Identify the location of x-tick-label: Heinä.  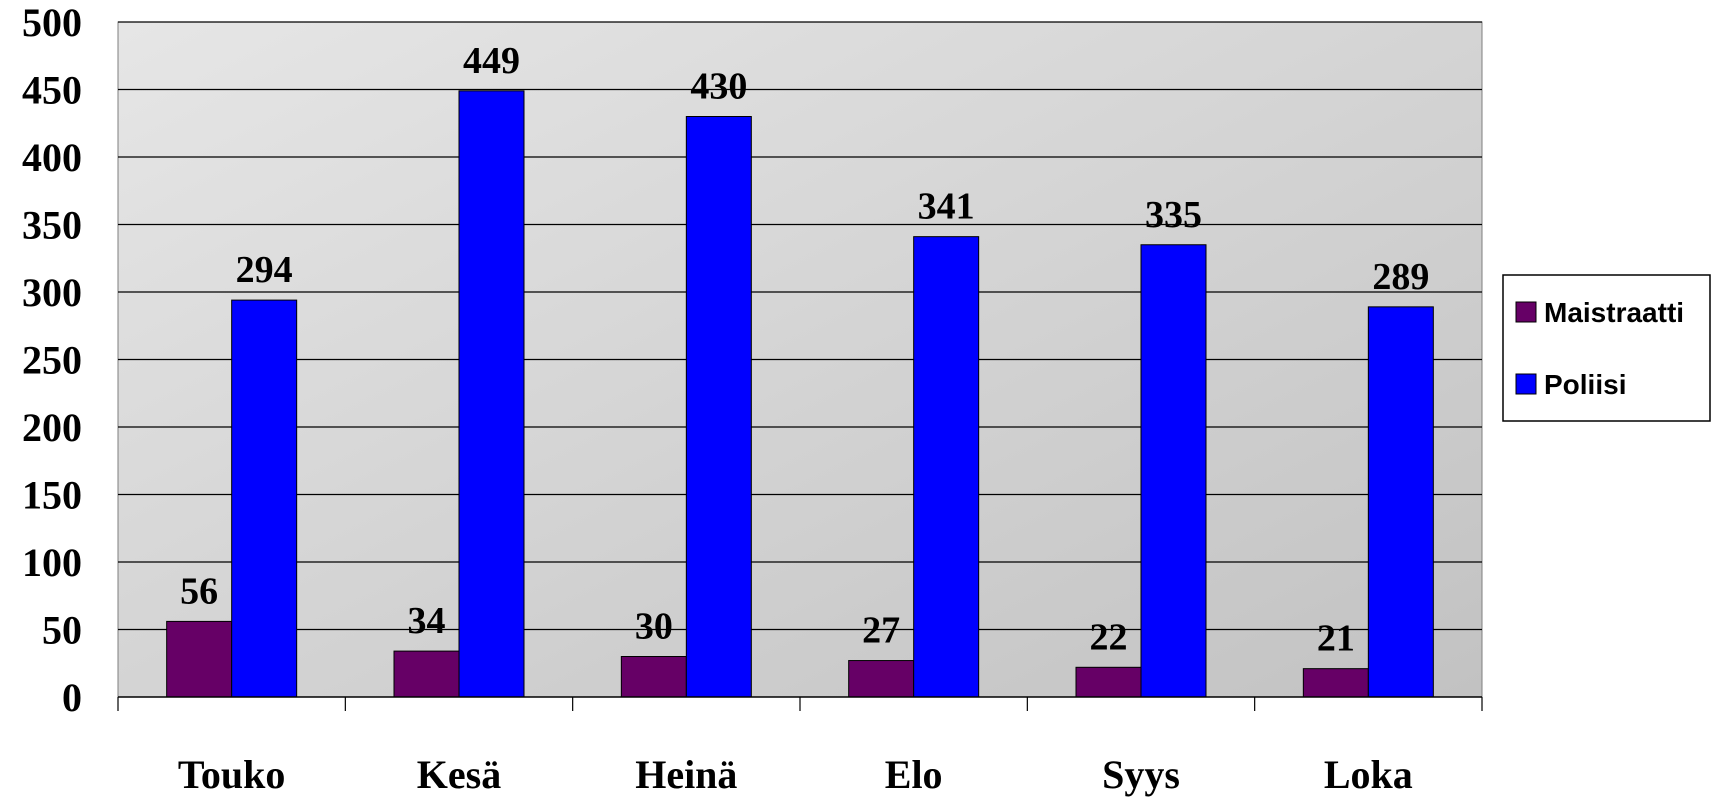
(686, 774).